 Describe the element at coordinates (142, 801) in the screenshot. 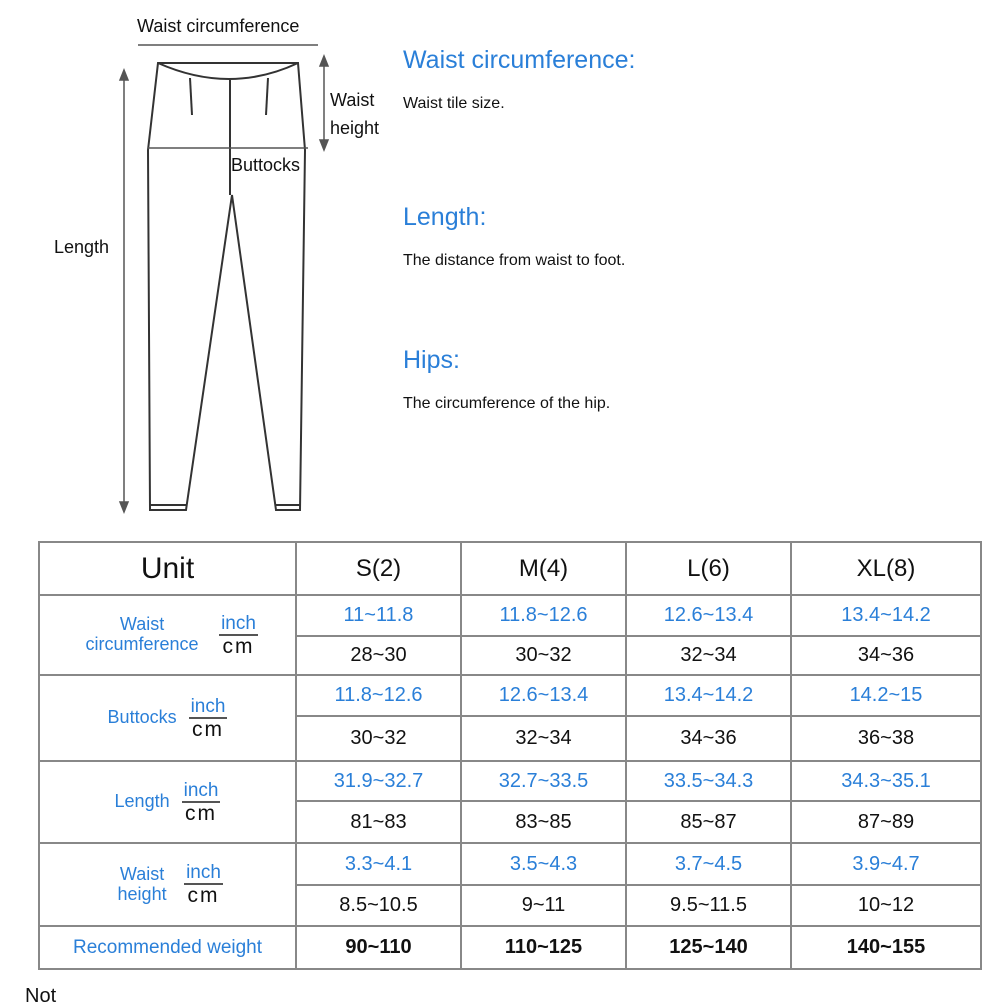

I see `row-label-text: Length` at that location.